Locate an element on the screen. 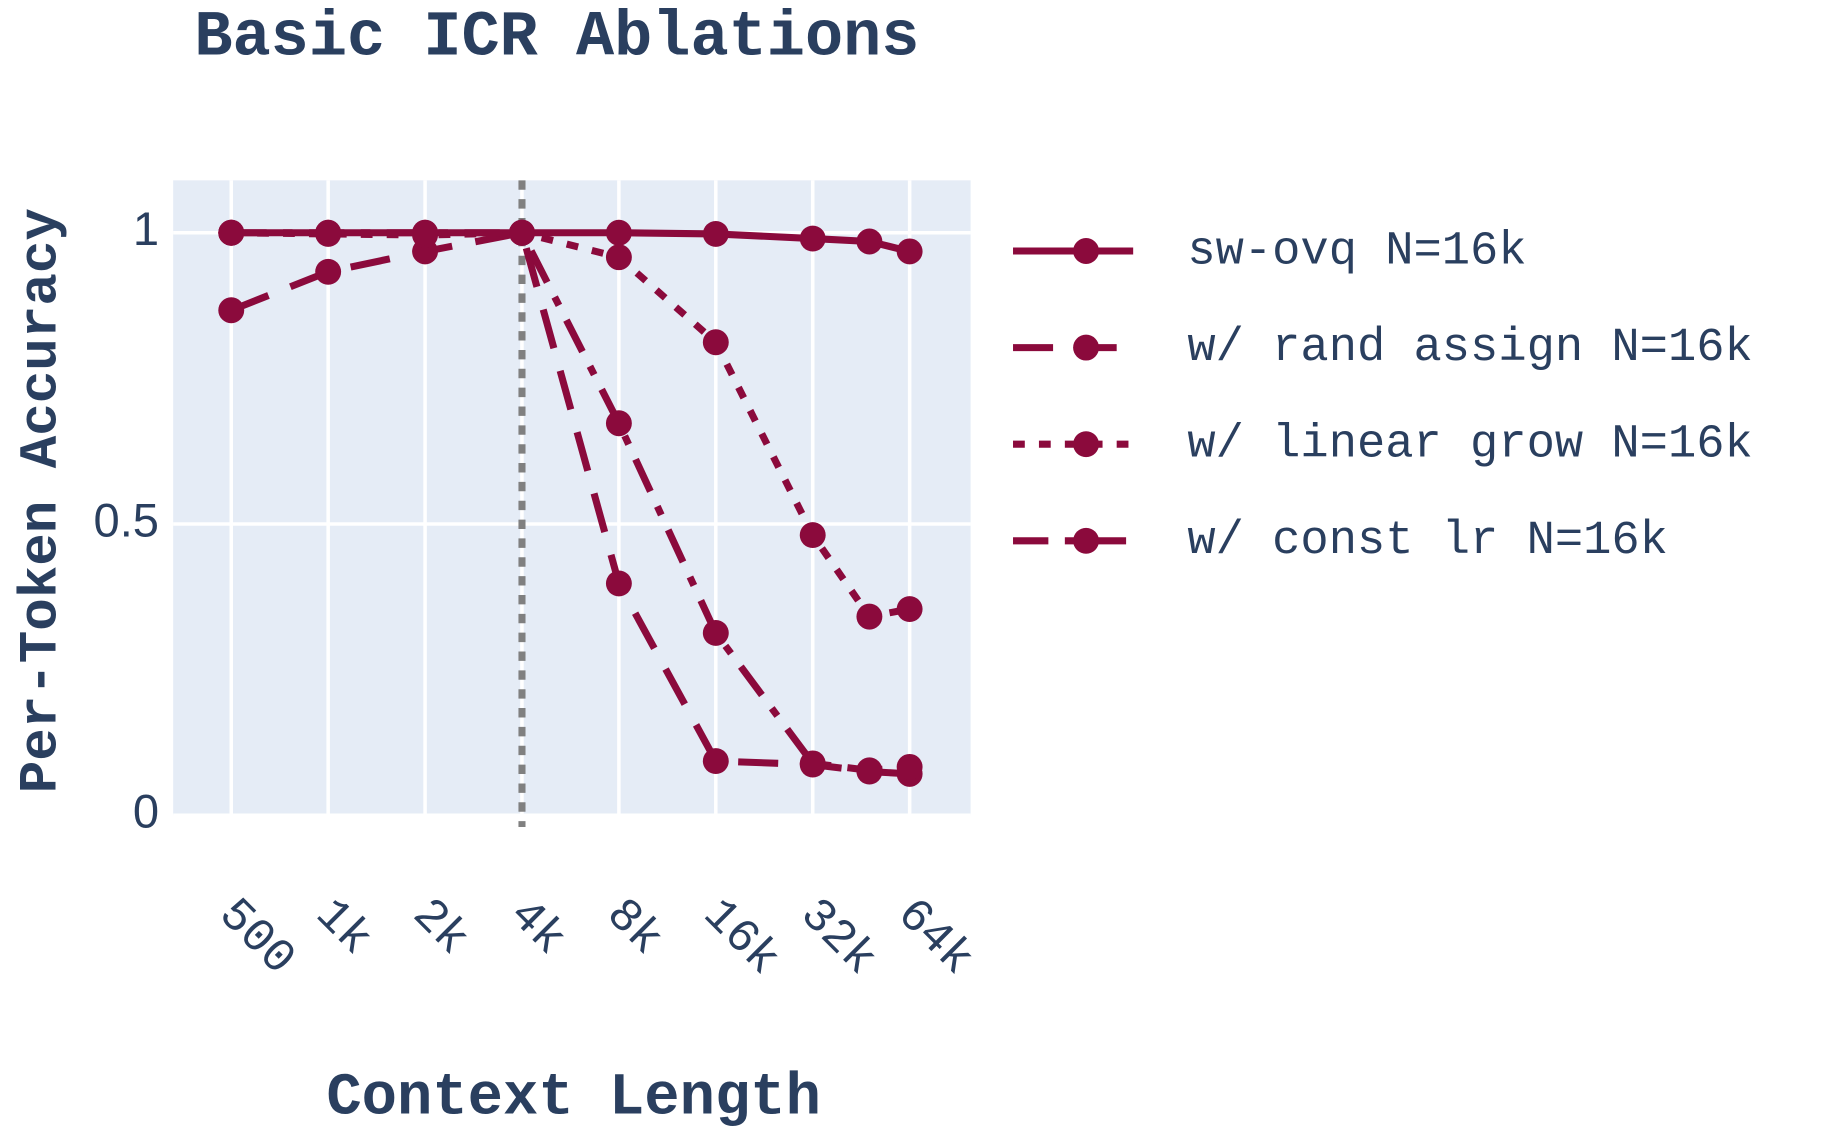  x-axis-title: Context Length is located at coordinates (573, 1098).